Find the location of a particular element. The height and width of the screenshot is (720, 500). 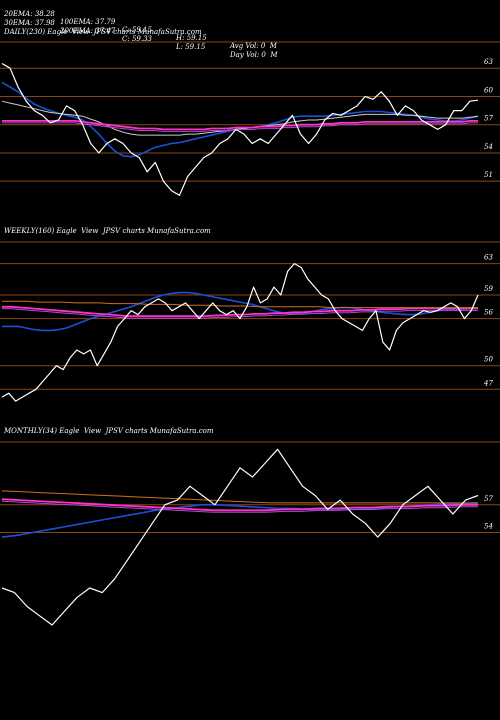

y-tick-label: 60 is located at coordinates (488, 90).